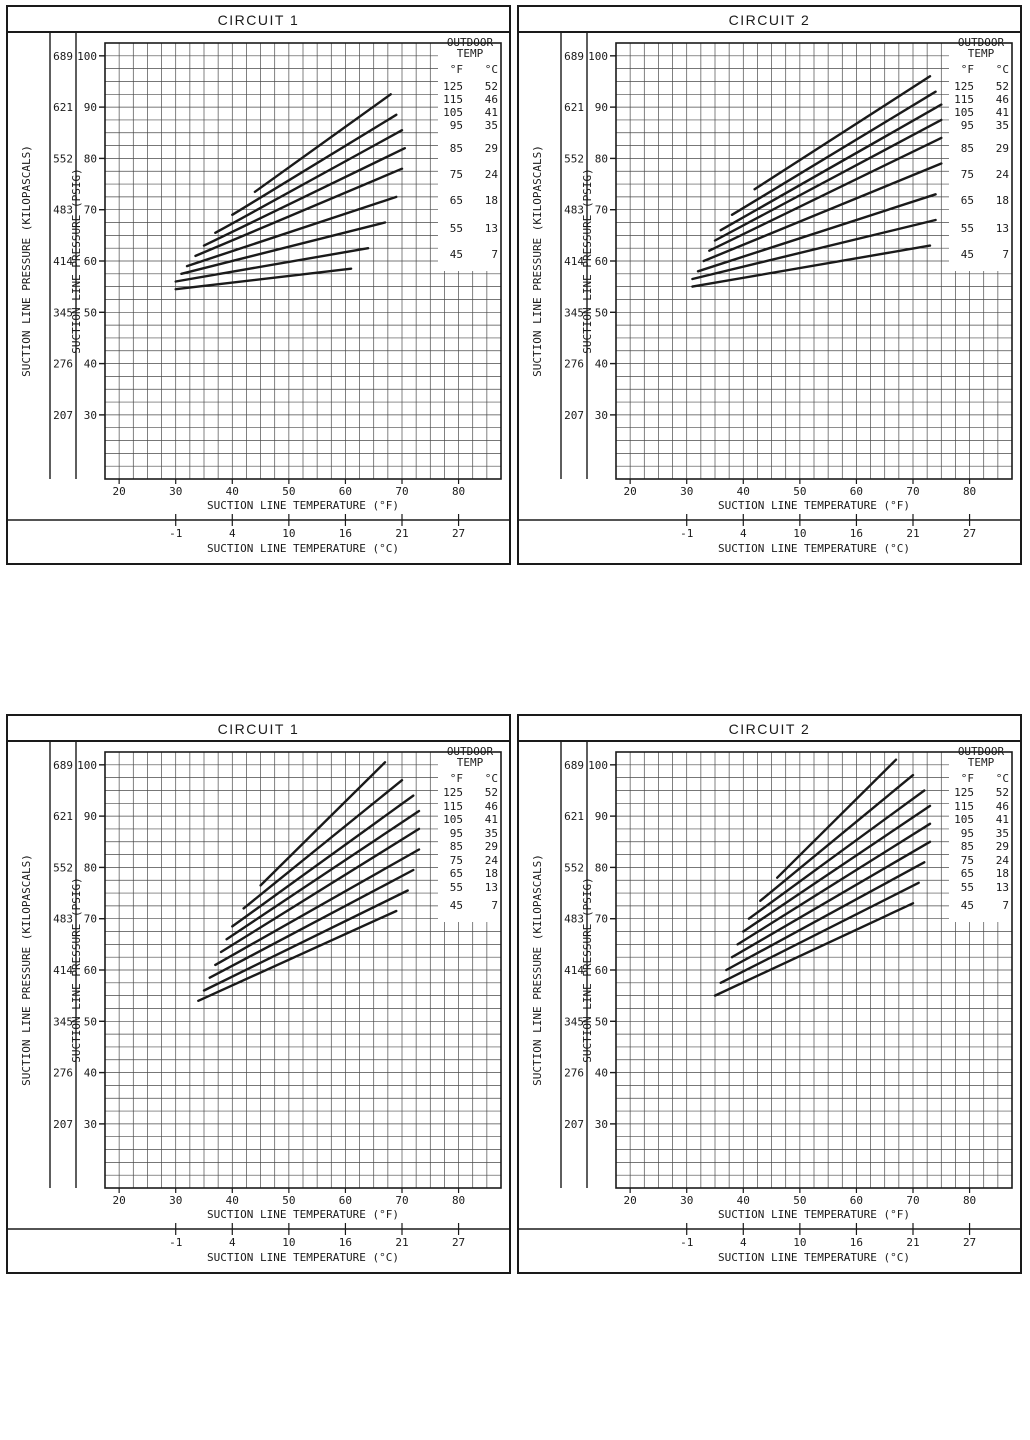 The height and width of the screenshot is (1440, 1030). What do you see at coordinates (90, 1021) in the screenshot?
I see `psig-tick-label: 50` at bounding box center [90, 1021].